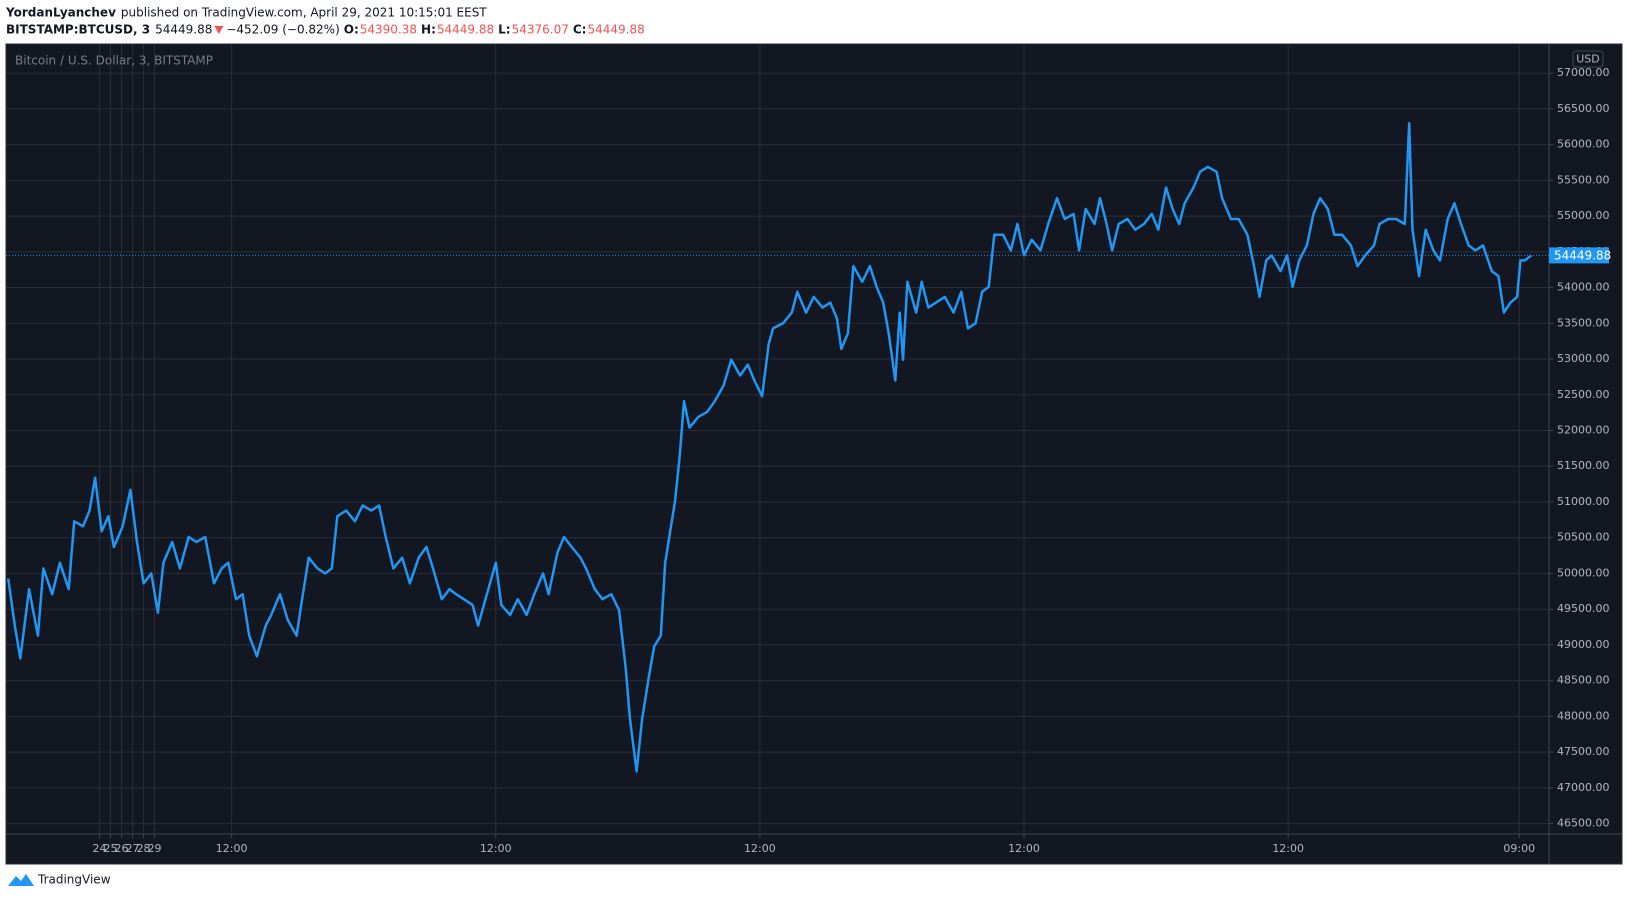 Image resolution: width=1627 pixels, height=897 pixels. What do you see at coordinates (1583, 287) in the screenshot?
I see `y-tick-label: 54000.00` at bounding box center [1583, 287].